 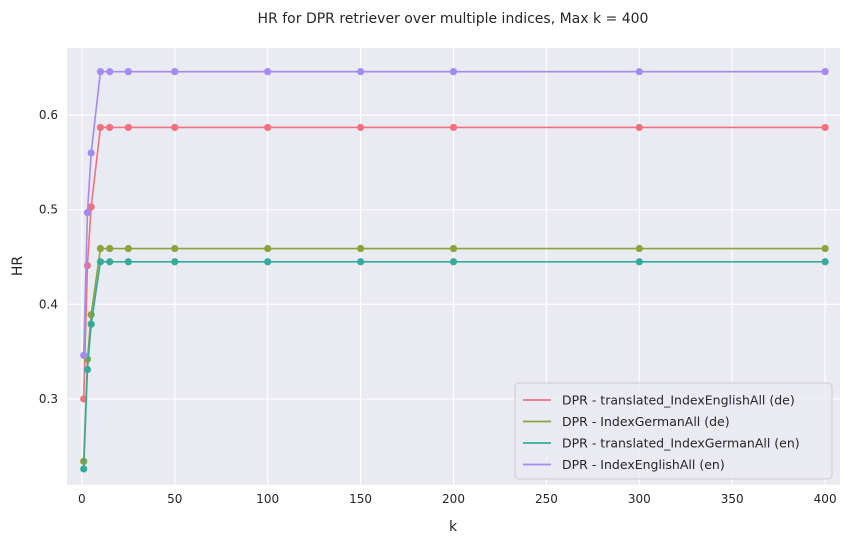 What do you see at coordinates (48, 115) in the screenshot?
I see `y-tick-label: 0.6` at bounding box center [48, 115].